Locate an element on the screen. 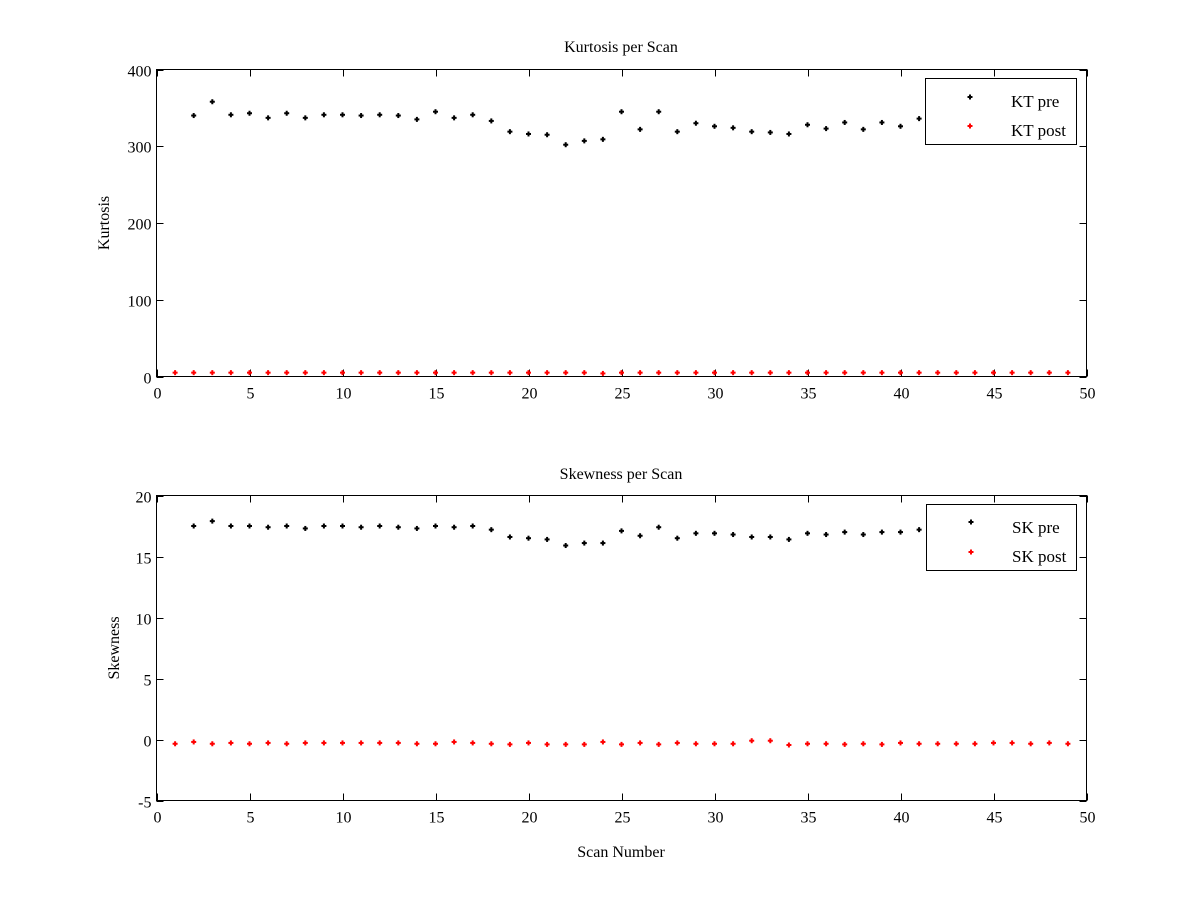 The width and height of the screenshot is (1200, 900). kurtosis-x-tick-label: 40 is located at coordinates (902, 394).